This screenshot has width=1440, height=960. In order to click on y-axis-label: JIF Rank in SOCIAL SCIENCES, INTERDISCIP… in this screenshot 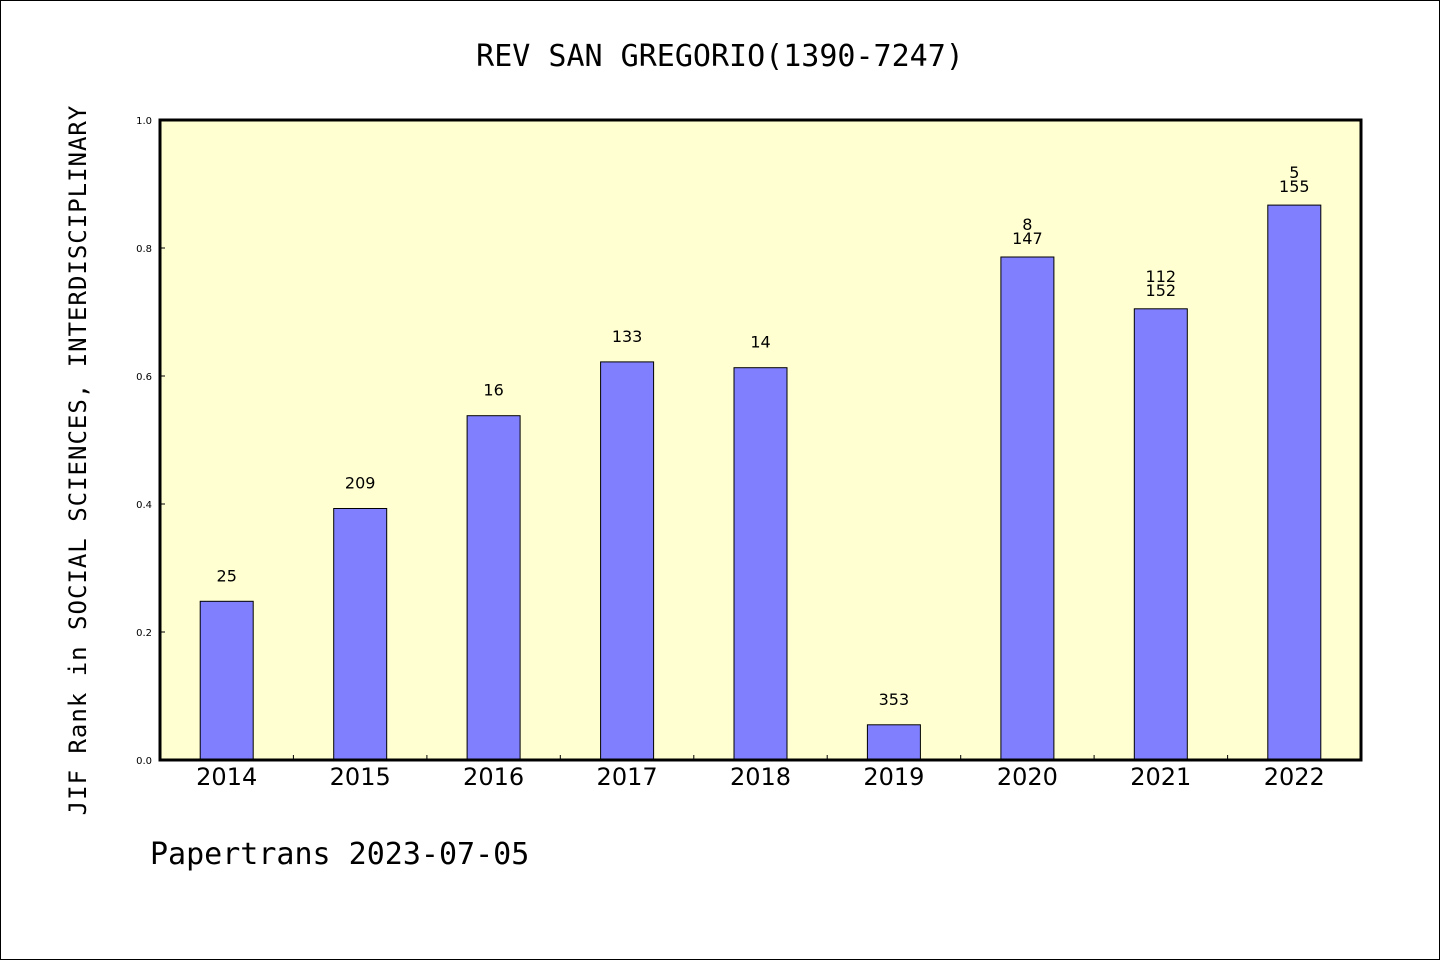, I will do `click(78, 460)`.